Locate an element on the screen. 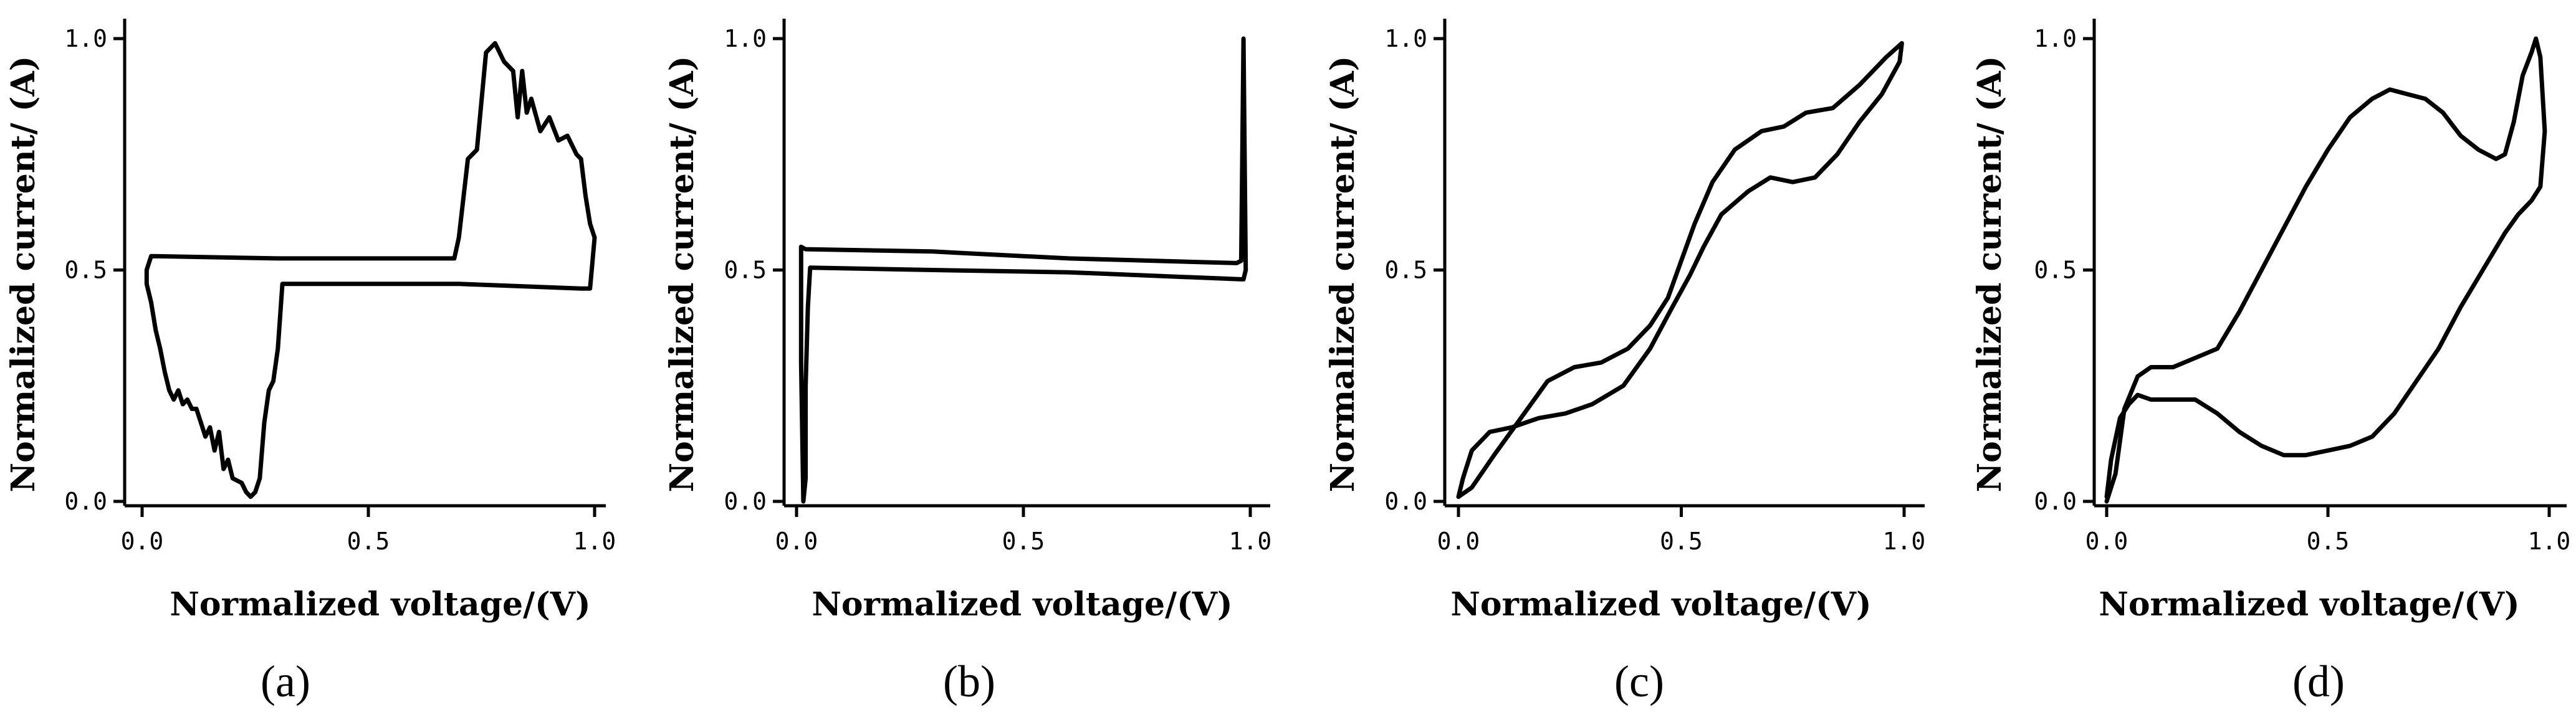  panel-label: (b) is located at coordinates (969, 681).